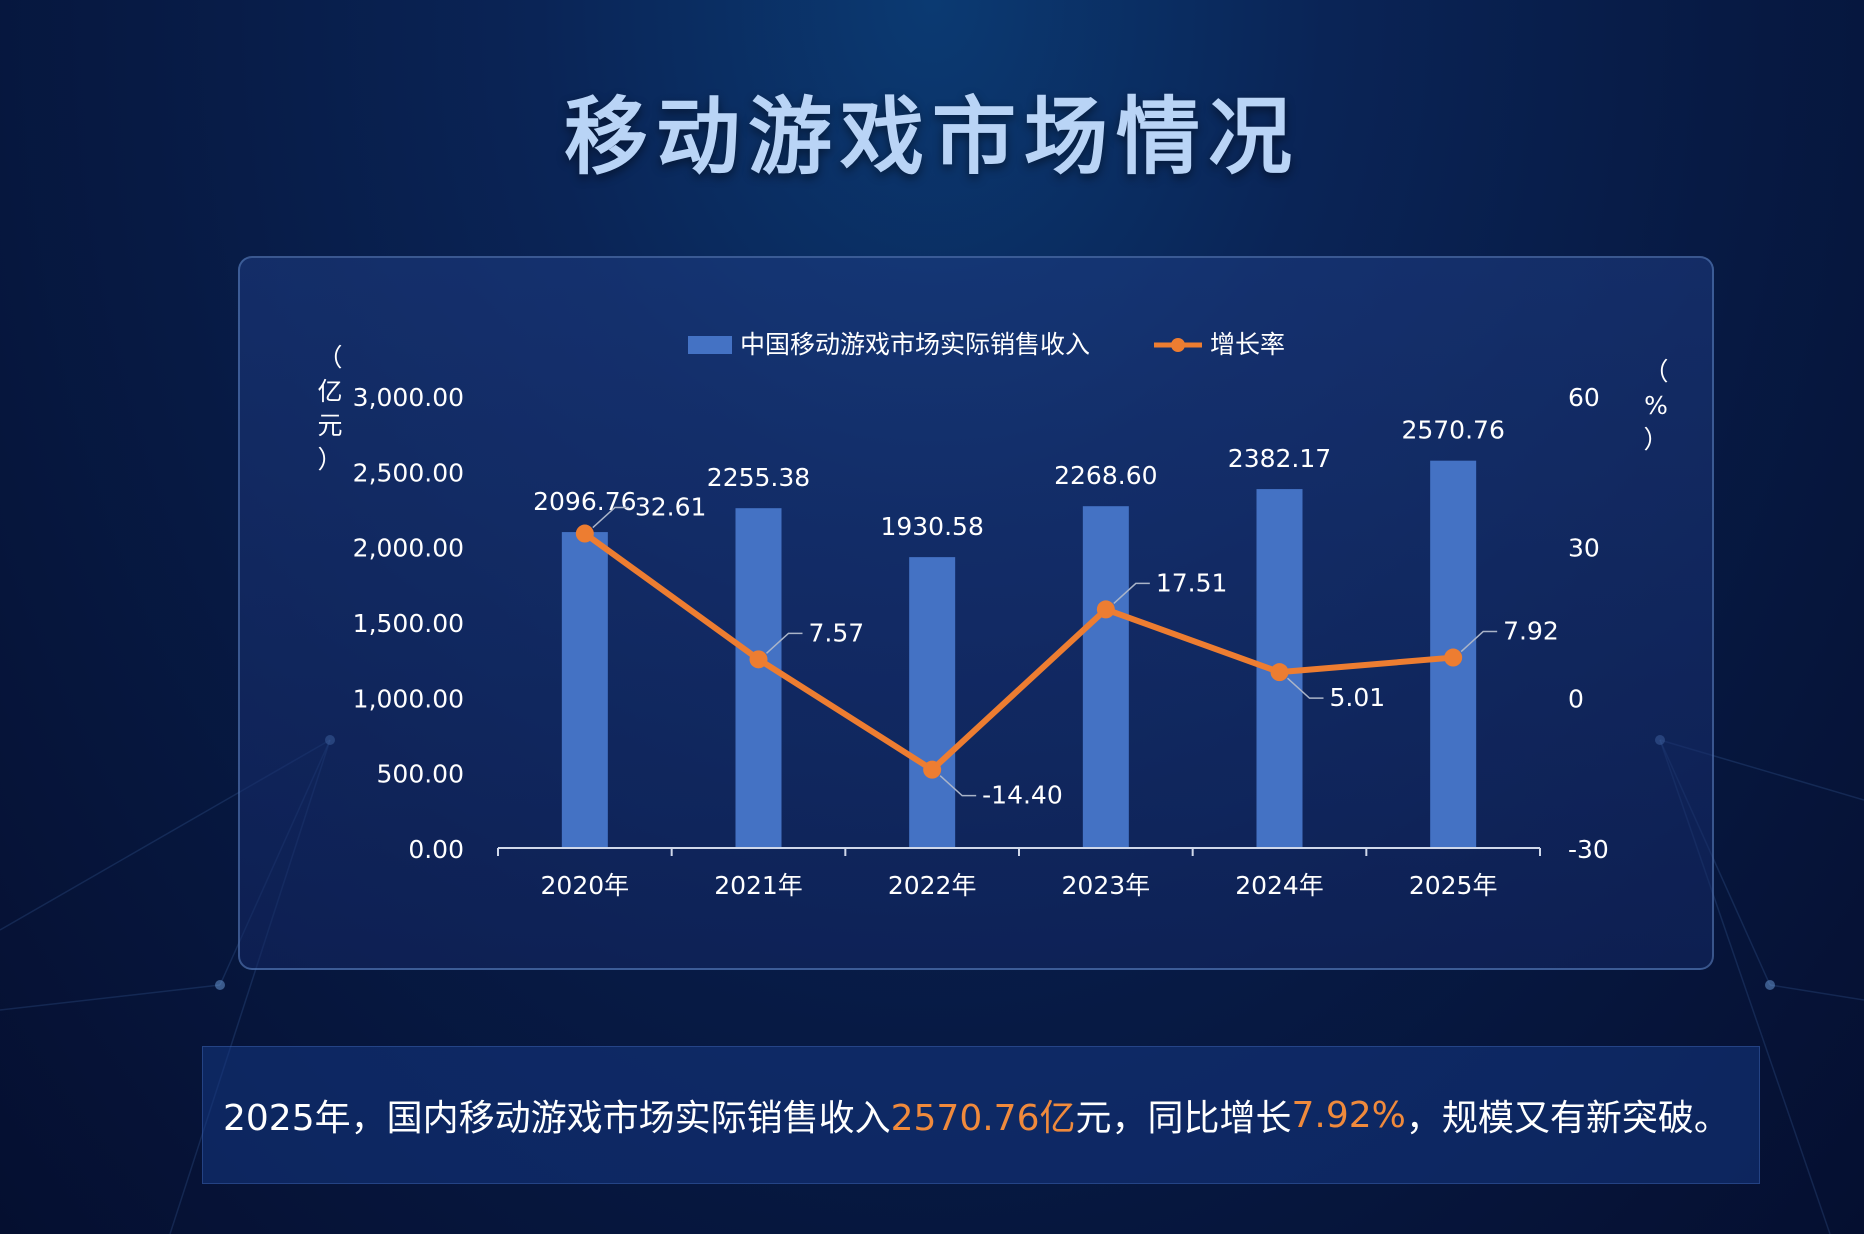  What do you see at coordinates (1655, 439) in the screenshot?
I see `y-right-axis-label-char: ）` at bounding box center [1655, 439].